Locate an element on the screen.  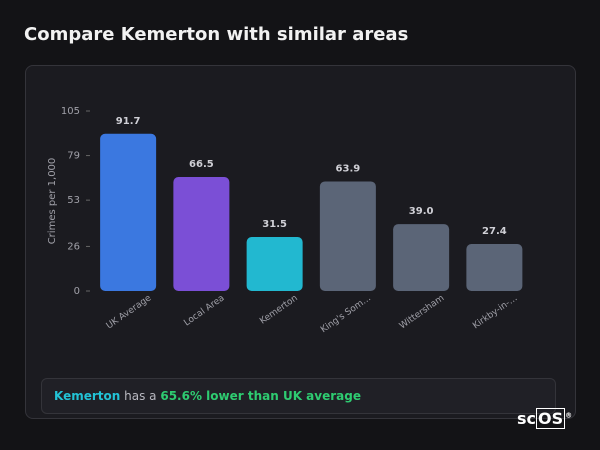
x-tick-label: Kemerton is located at coordinates (279, 309).